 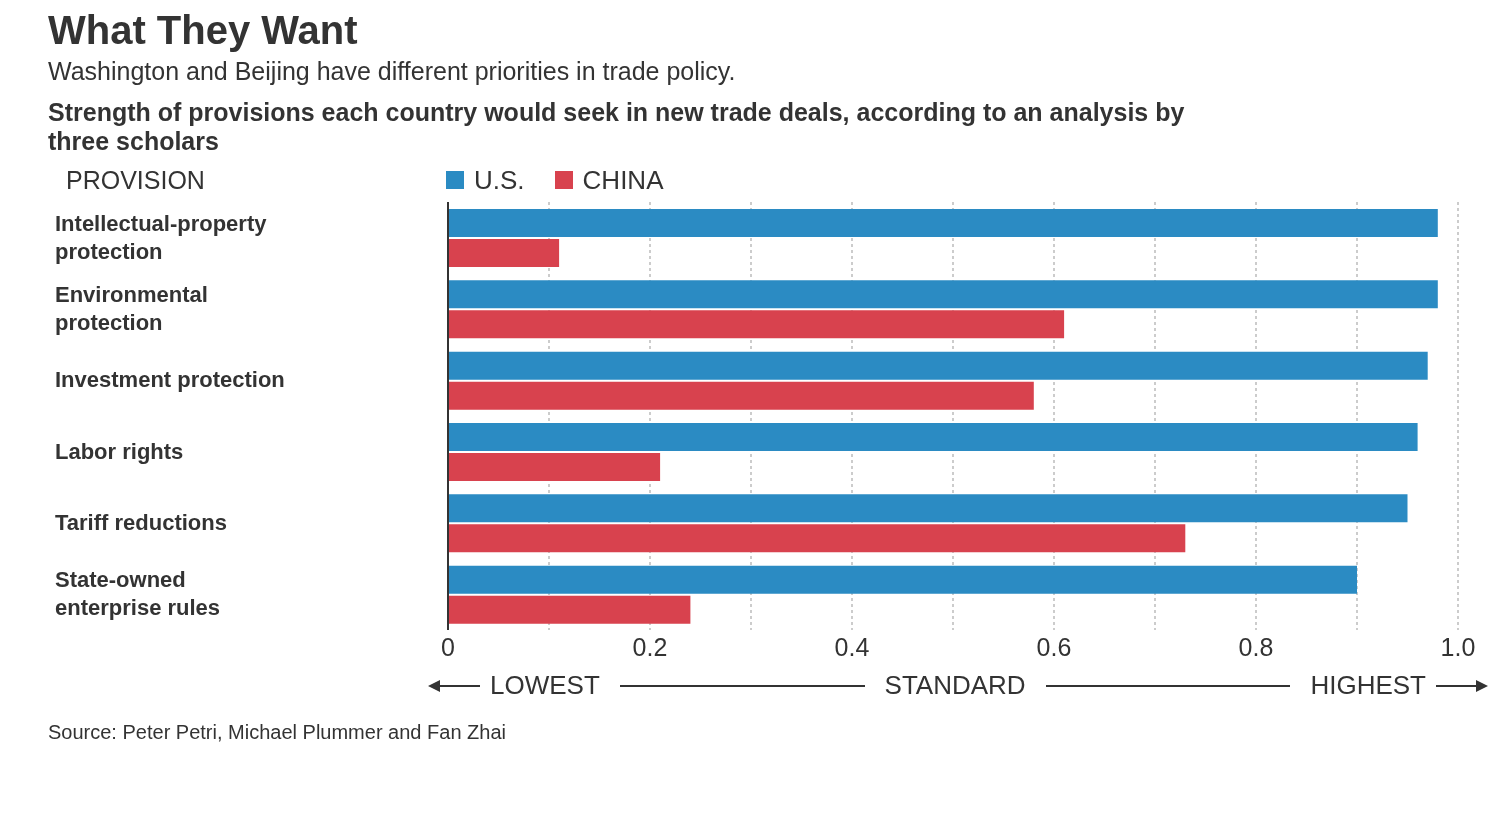 What do you see at coordinates (955, 685) in the screenshot?
I see `x-axis-title: STANDARD` at bounding box center [955, 685].